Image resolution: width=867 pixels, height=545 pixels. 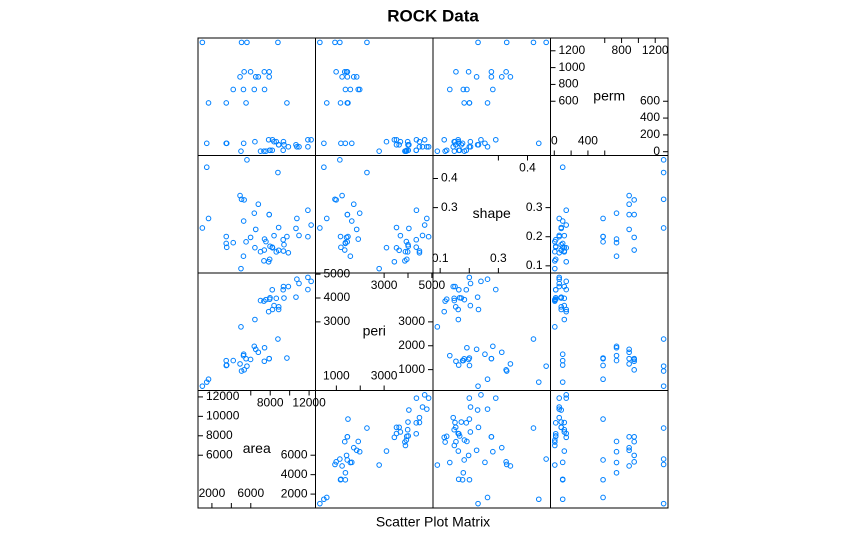 What do you see at coordinates (337, 297) in the screenshot?
I see `tick-label: 4000` at bounding box center [337, 297].